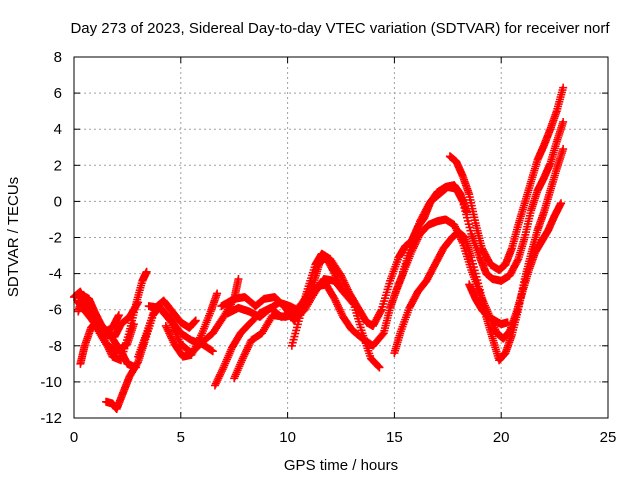 Image resolution: width=640 pixels, height=485 pixels. What do you see at coordinates (58, 57) in the screenshot?
I see `y-tick-label: 8` at bounding box center [58, 57].